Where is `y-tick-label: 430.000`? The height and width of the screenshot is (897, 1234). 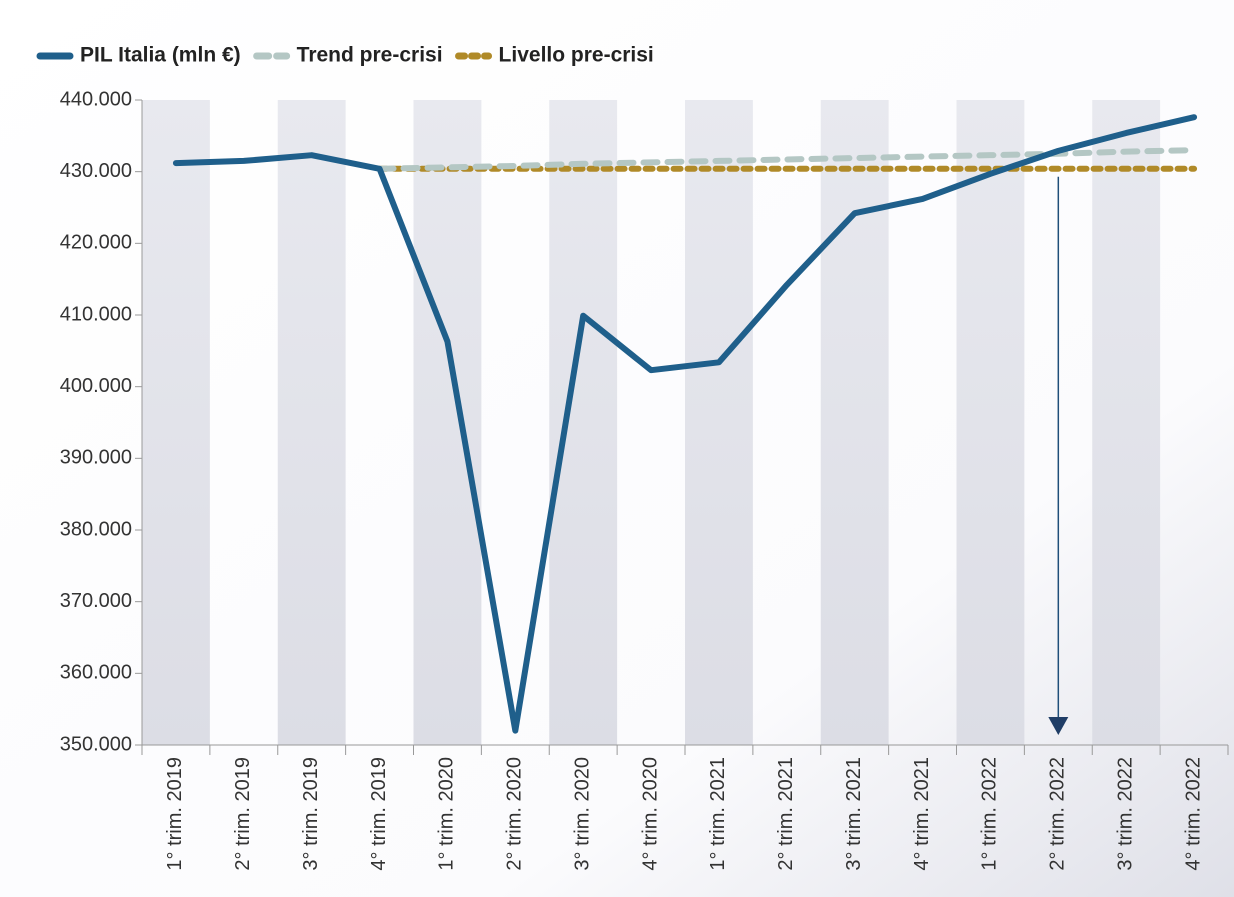
y-tick-label: 430.000 is located at coordinates (96, 171).